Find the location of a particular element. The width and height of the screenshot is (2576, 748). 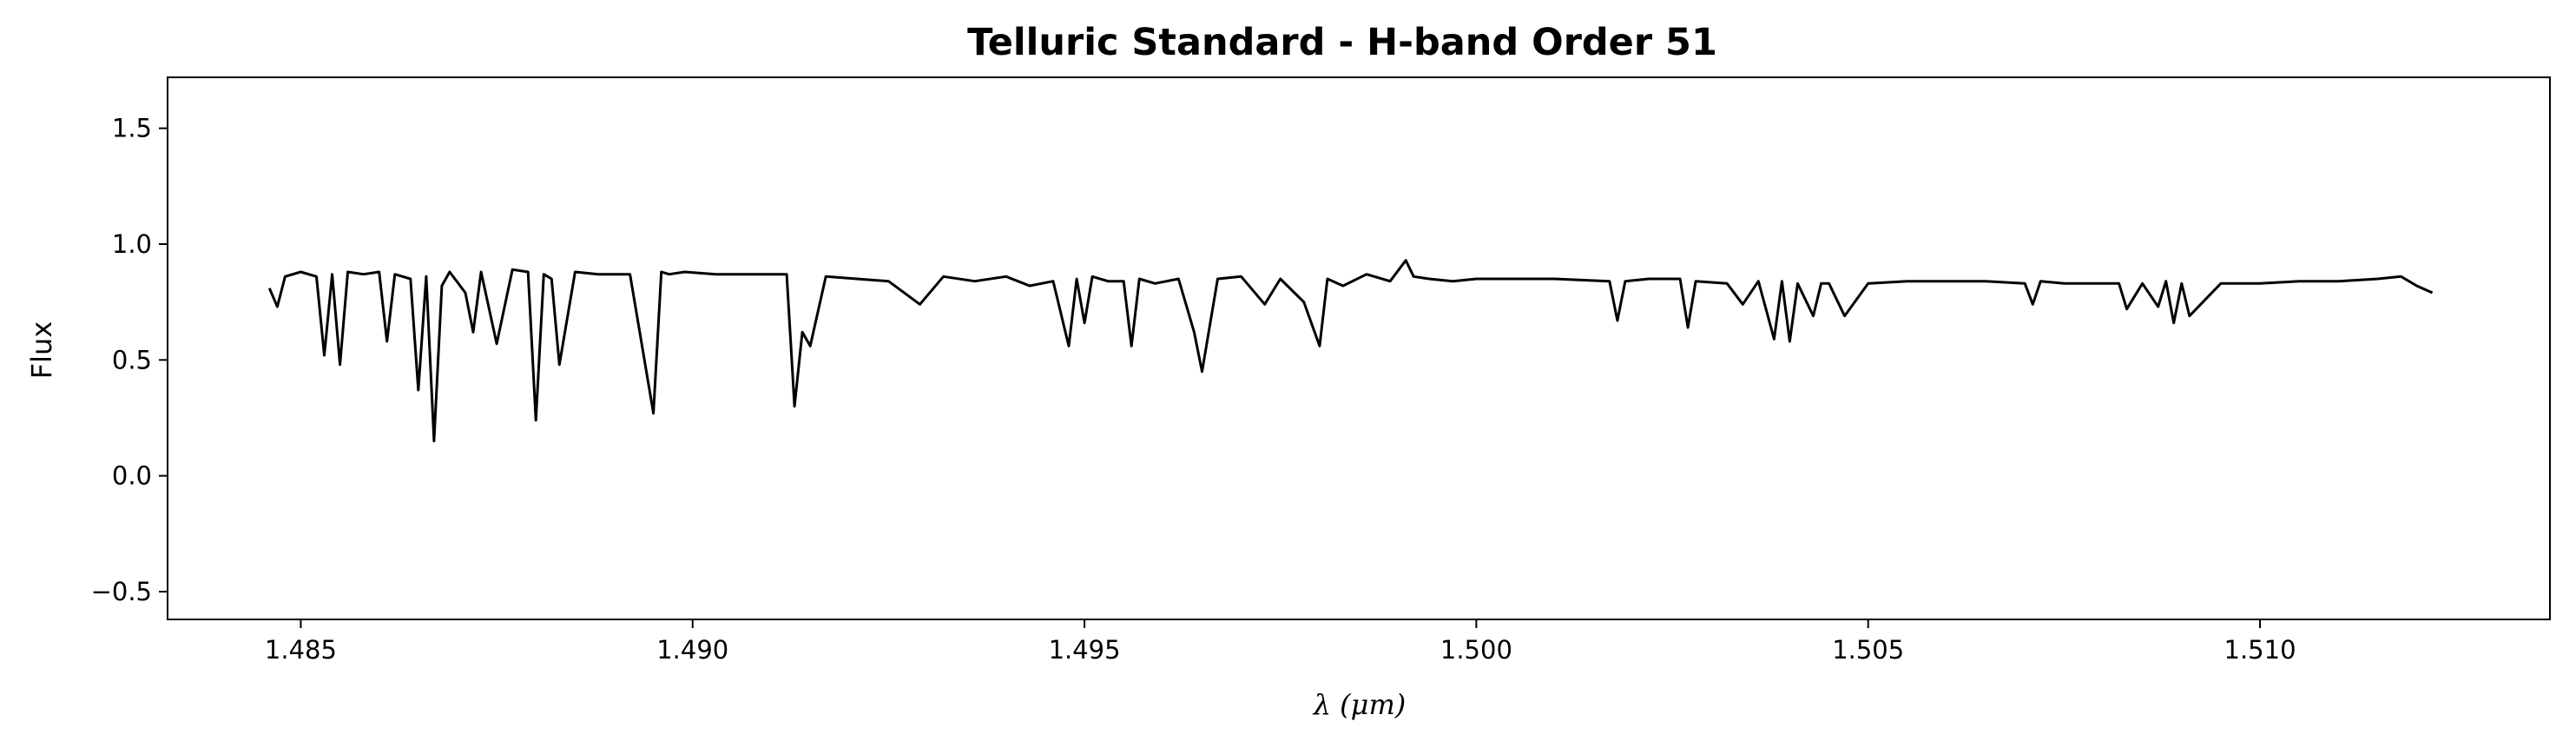

y-tick-label: 1.0 is located at coordinates (132, 244).